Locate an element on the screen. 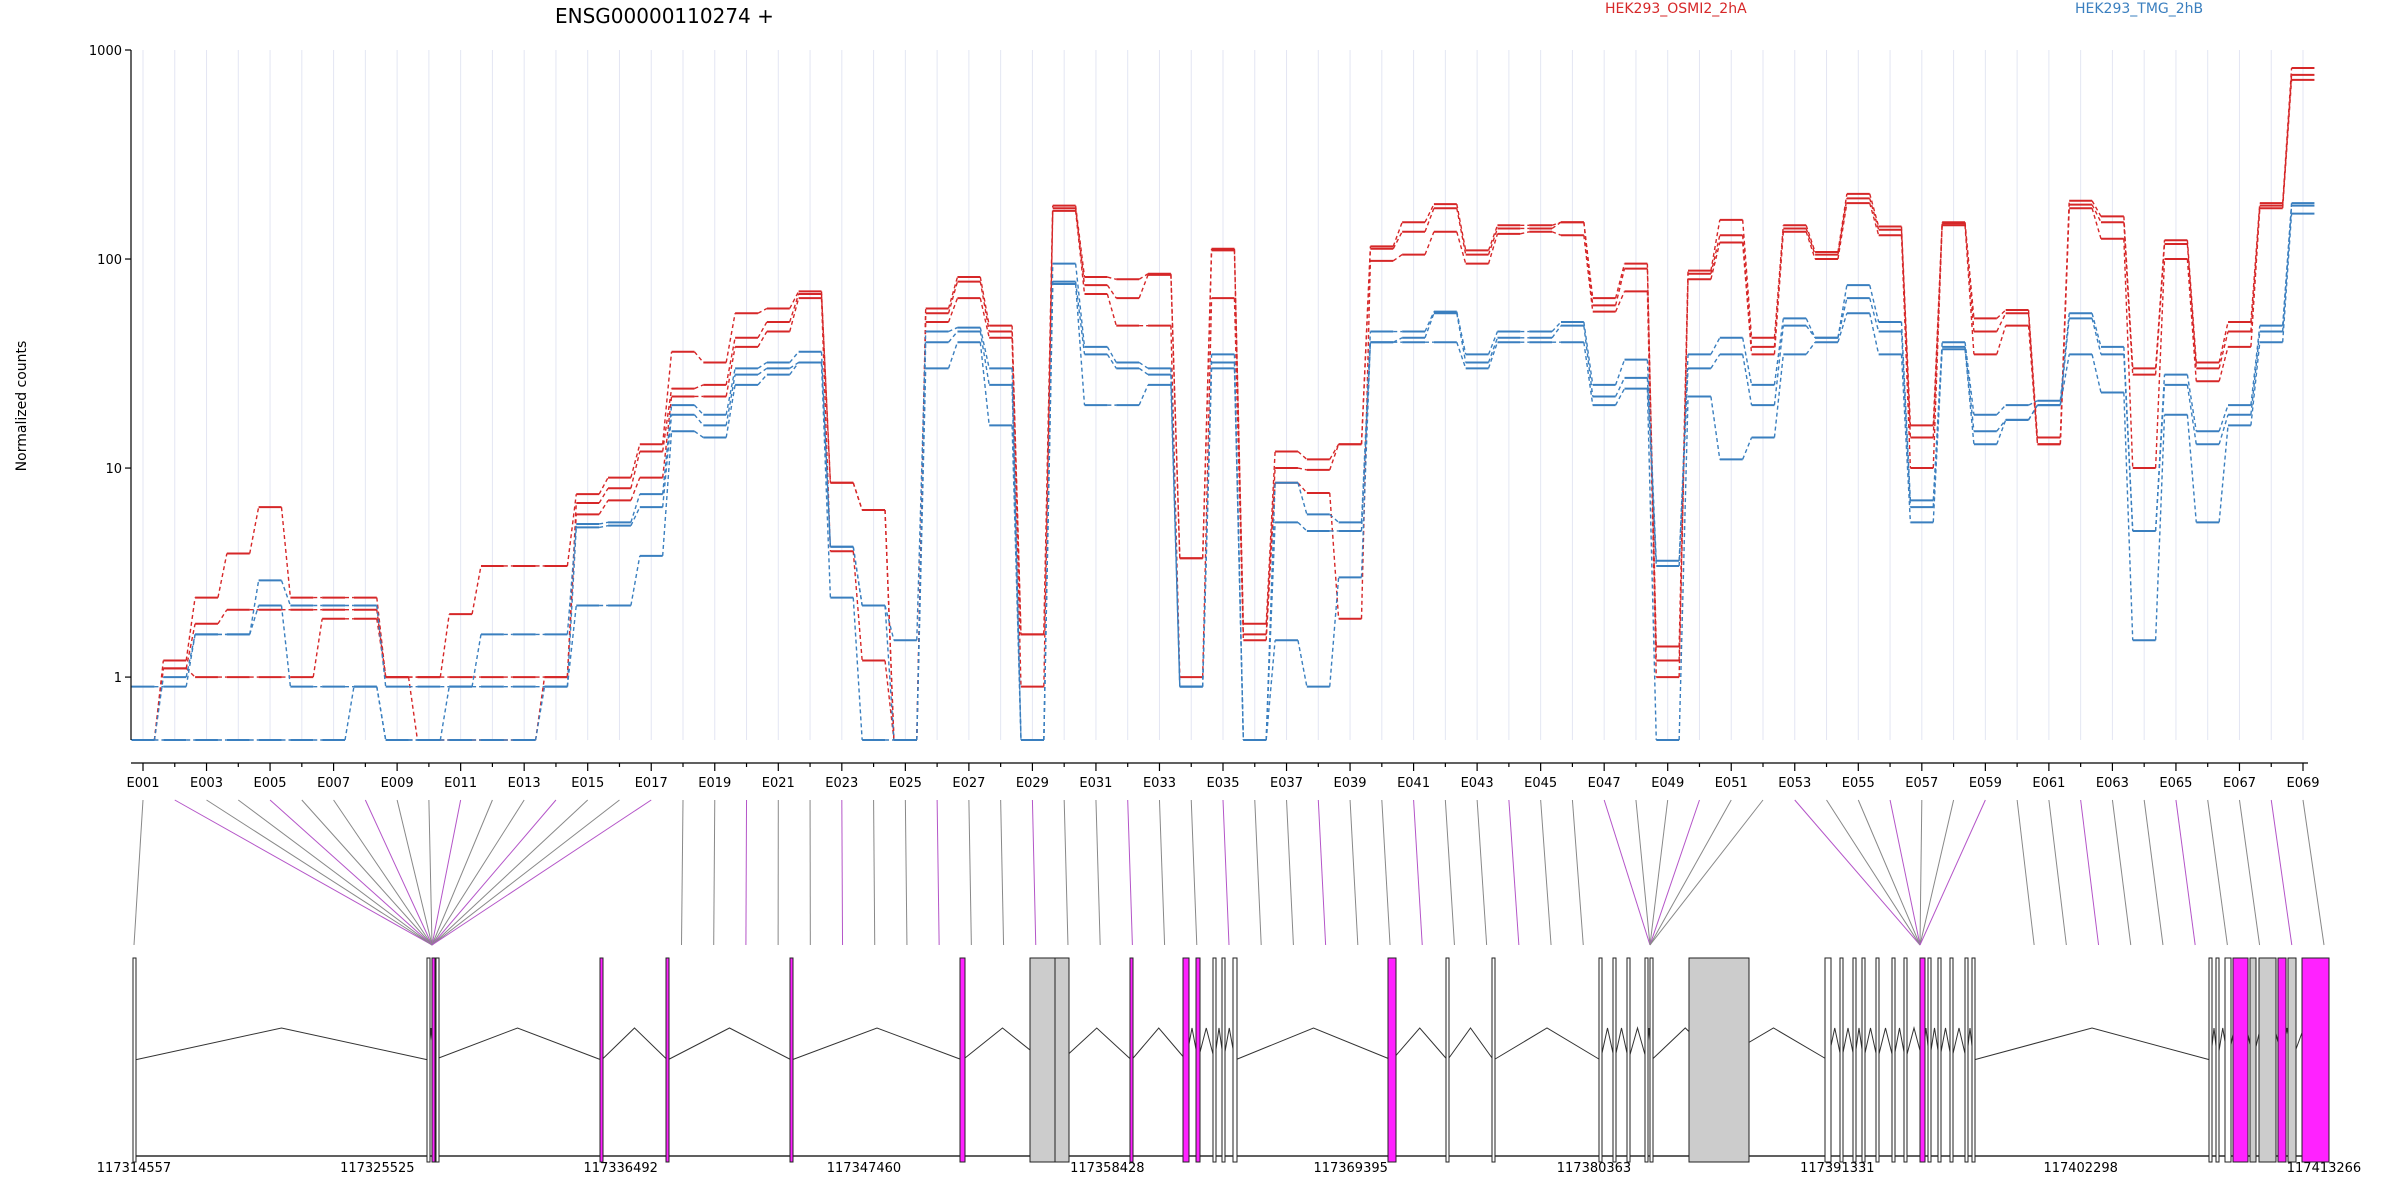 The height and width of the screenshot is (1200, 2400). x-tick-label: E057 is located at coordinates (1921, 783).